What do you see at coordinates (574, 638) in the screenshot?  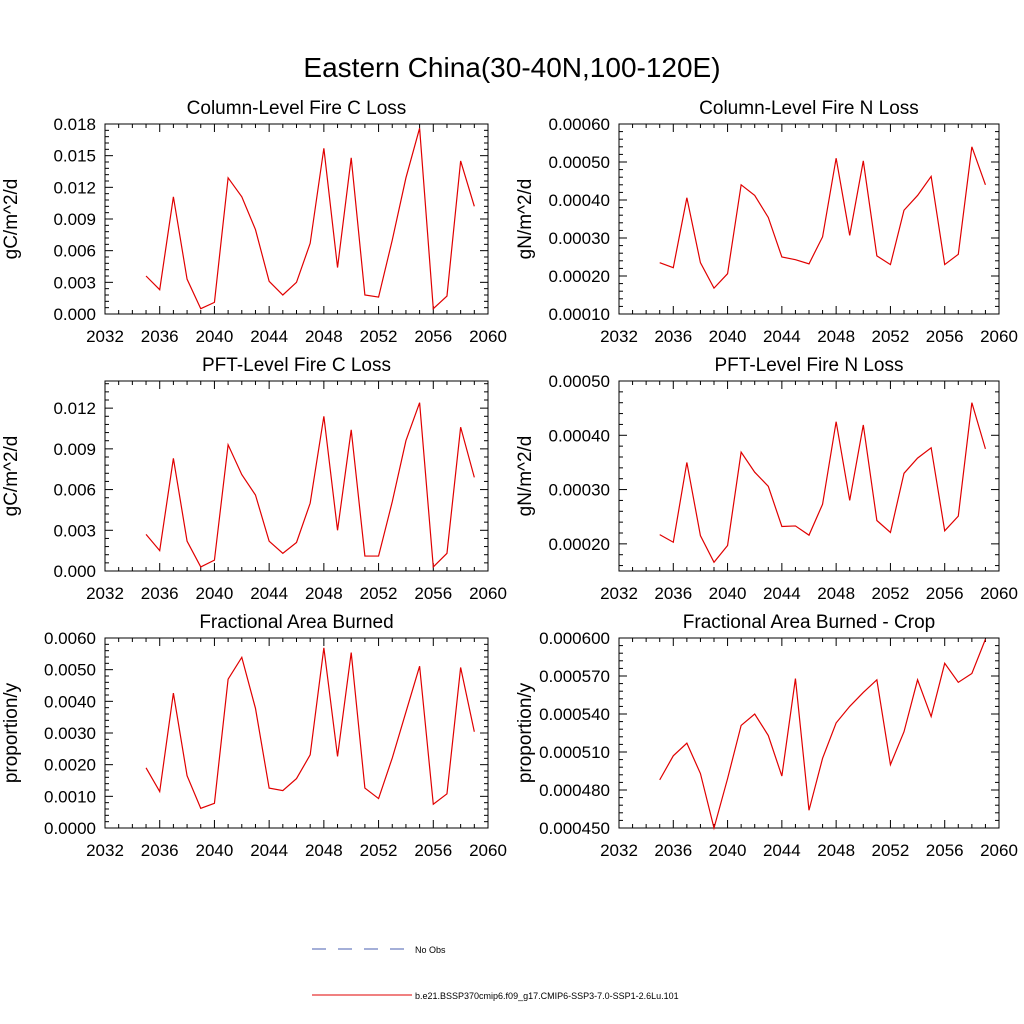 I see `y-tick-label: 0.000600` at bounding box center [574, 638].